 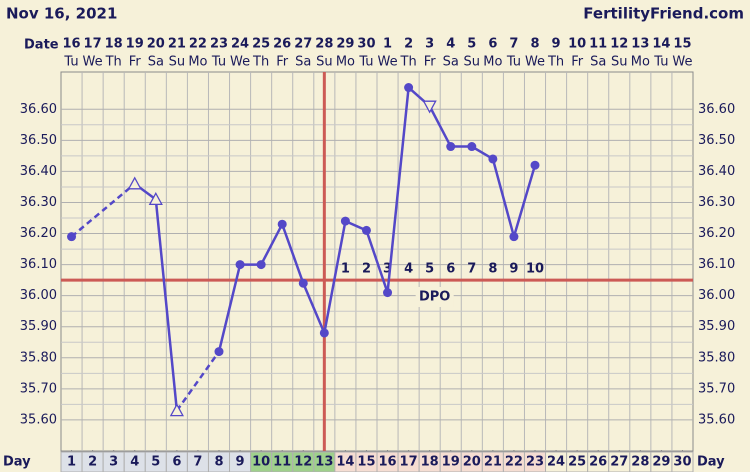 What do you see at coordinates (716, 140) in the screenshot?
I see `y-tick-label-right: 36.50` at bounding box center [716, 140].